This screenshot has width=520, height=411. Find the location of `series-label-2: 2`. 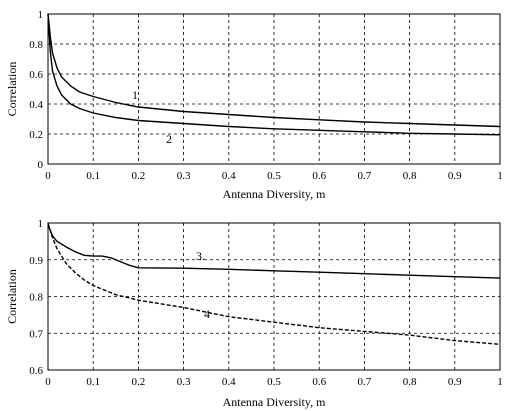

series-label-2: 2 is located at coordinates (169, 139).